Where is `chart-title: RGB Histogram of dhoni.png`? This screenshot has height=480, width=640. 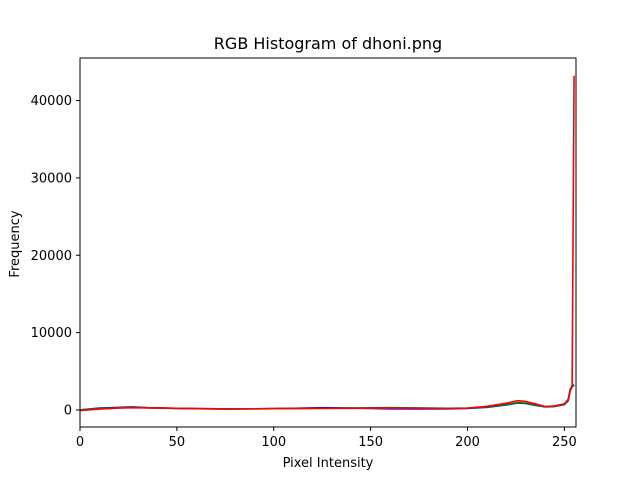 chart-title: RGB Histogram of dhoni.png is located at coordinates (328, 43).